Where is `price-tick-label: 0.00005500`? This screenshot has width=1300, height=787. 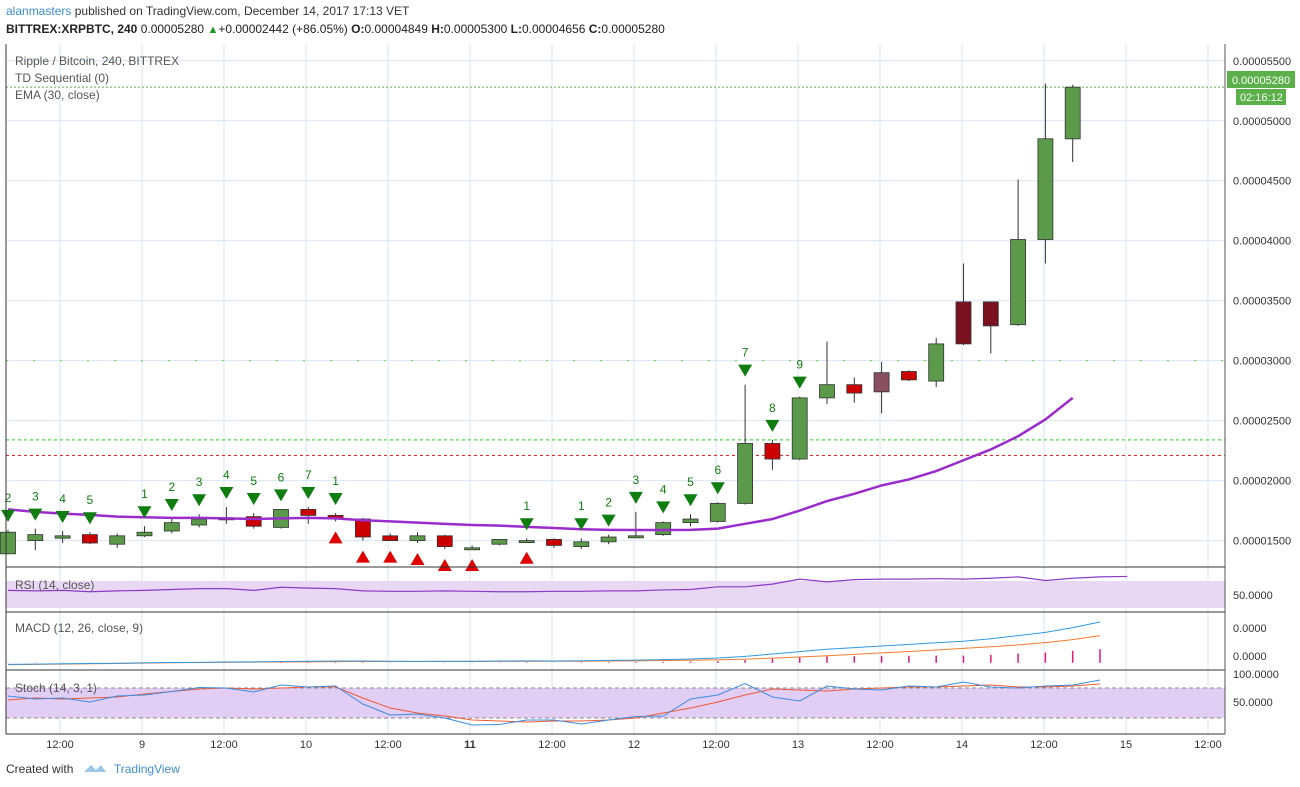 price-tick-label: 0.00005500 is located at coordinates (1262, 62).